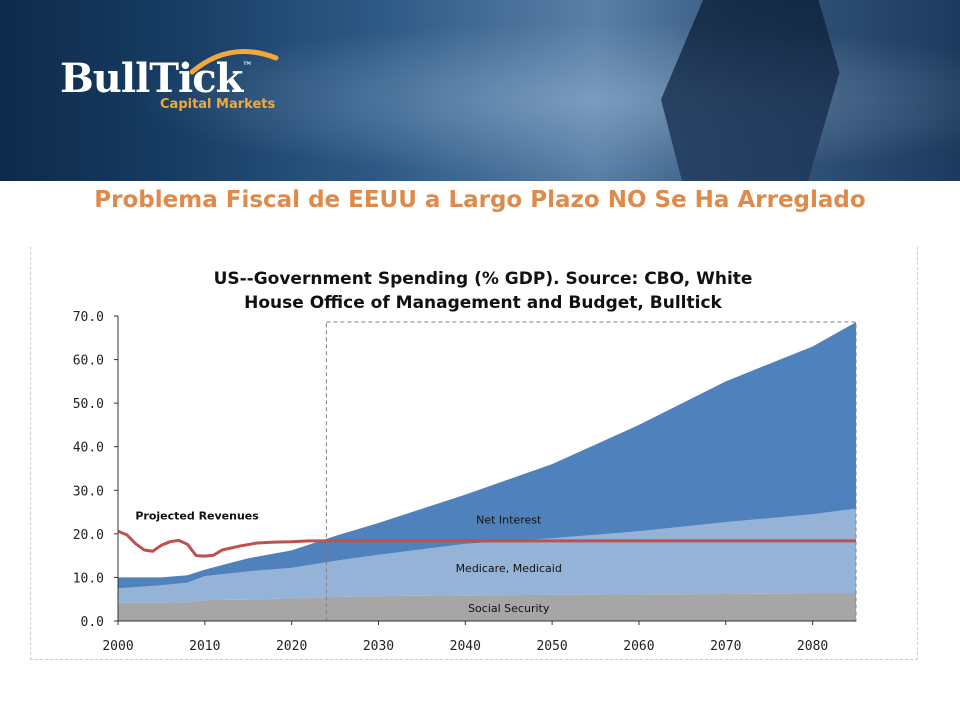  Describe the element at coordinates (812, 646) in the screenshot. I see `x-tick-label: 2080` at that location.